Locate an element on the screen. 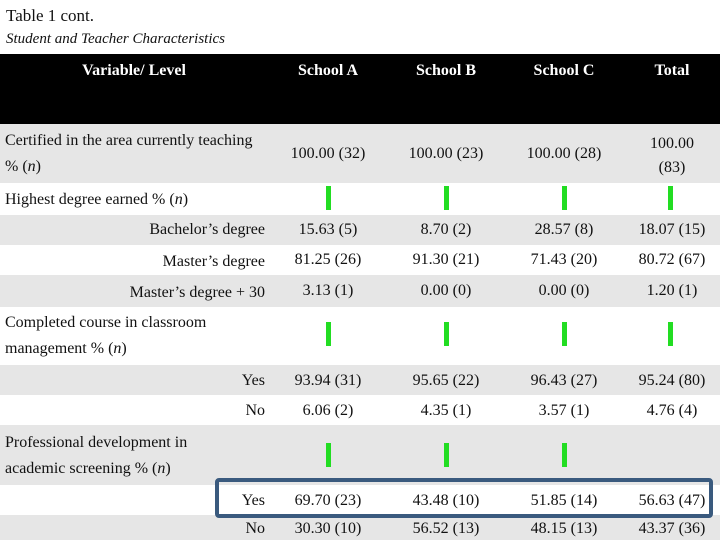 The width and height of the screenshot is (720, 540). cell-master-b: 91.30 (21) is located at coordinates (446, 259).